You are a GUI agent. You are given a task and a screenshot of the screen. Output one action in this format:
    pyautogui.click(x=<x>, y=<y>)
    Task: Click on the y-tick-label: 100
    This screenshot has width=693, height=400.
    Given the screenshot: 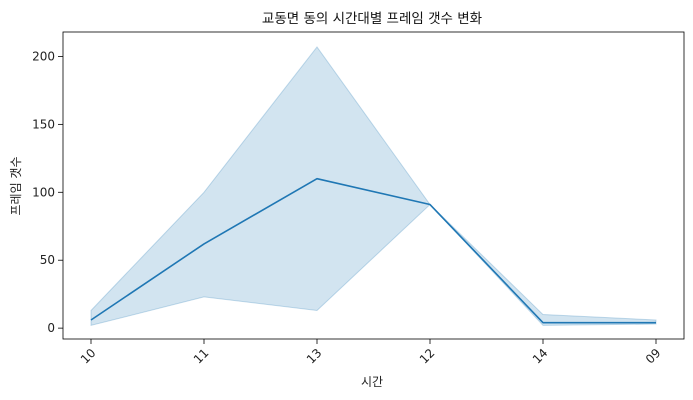 What is the action you would take?
    pyautogui.click(x=43, y=192)
    